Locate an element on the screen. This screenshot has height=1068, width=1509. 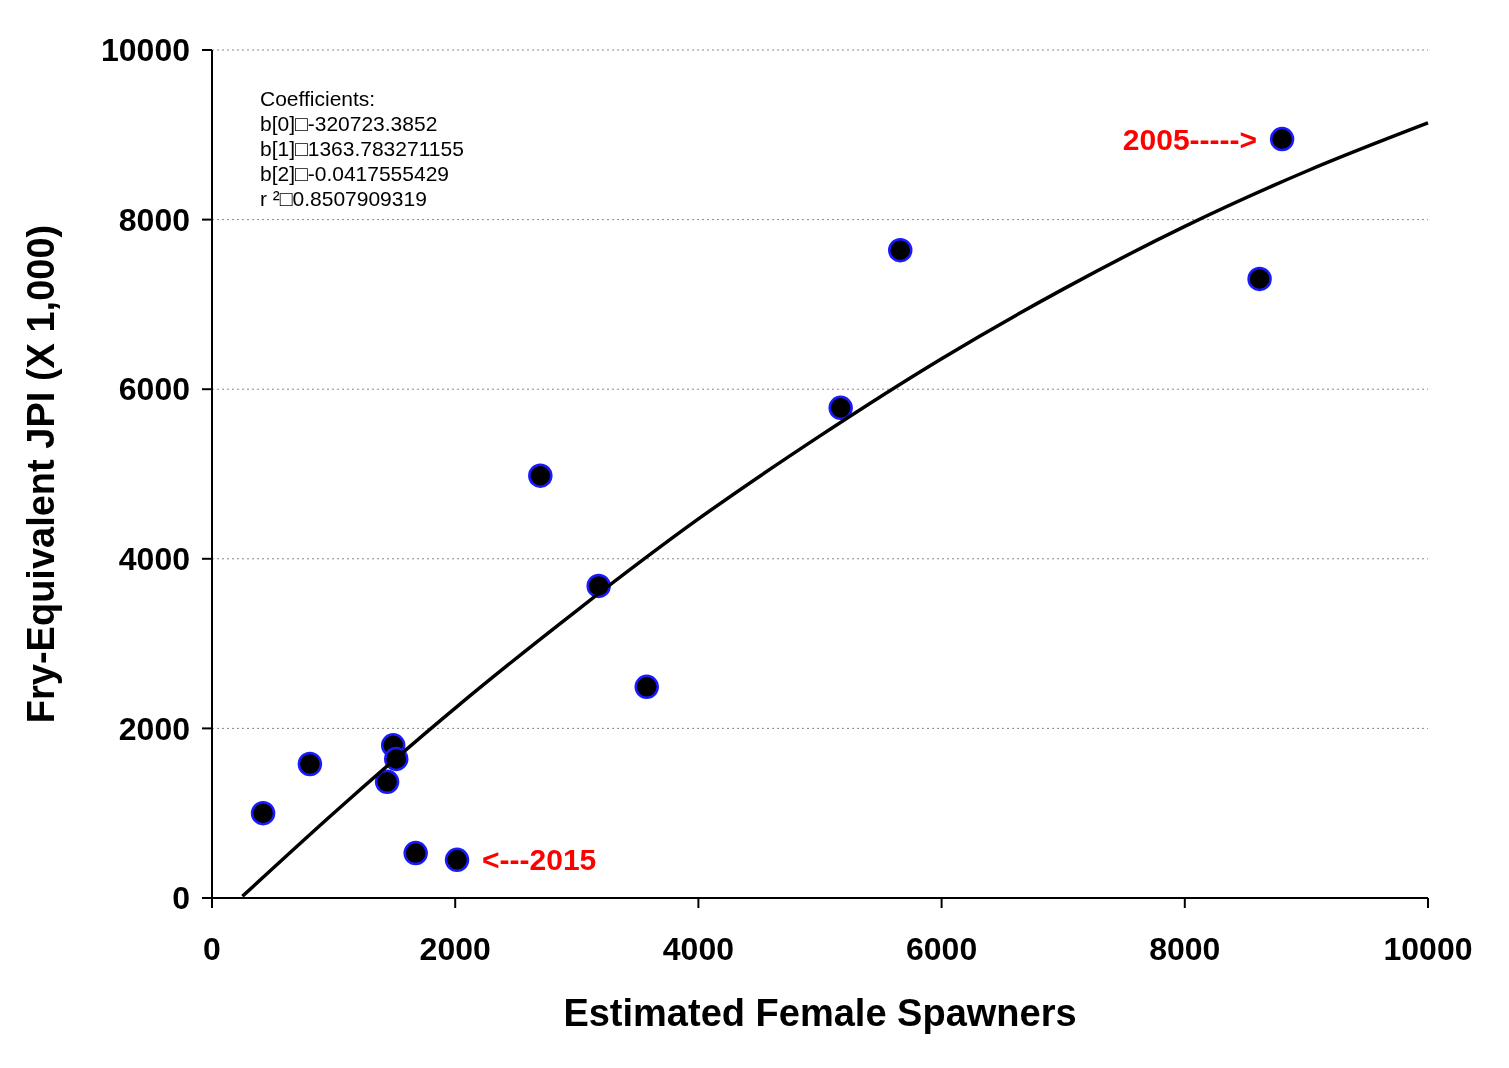
x-tick-label: 10000 is located at coordinates (1428, 949).